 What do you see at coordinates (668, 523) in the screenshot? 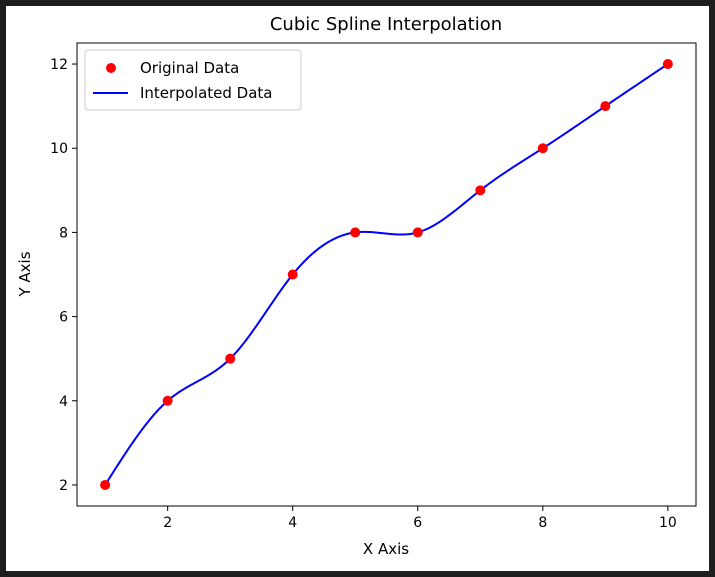
I see `x-tick-label: 10` at bounding box center [668, 523].